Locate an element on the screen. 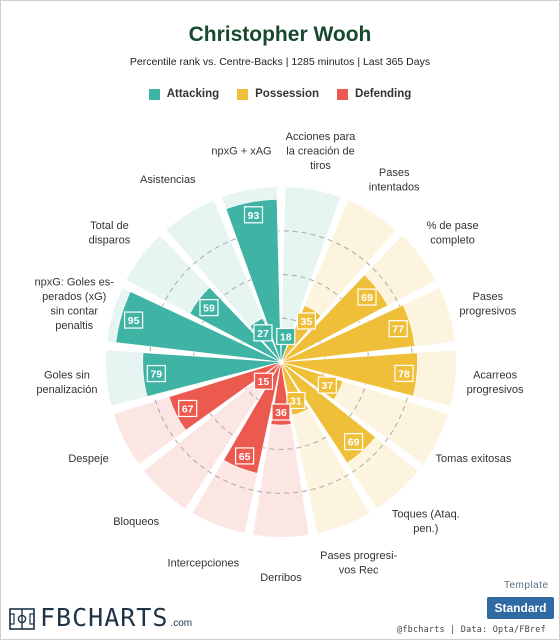 The height and width of the screenshot is (640, 560). legend-swatch-defending is located at coordinates (343, 94).